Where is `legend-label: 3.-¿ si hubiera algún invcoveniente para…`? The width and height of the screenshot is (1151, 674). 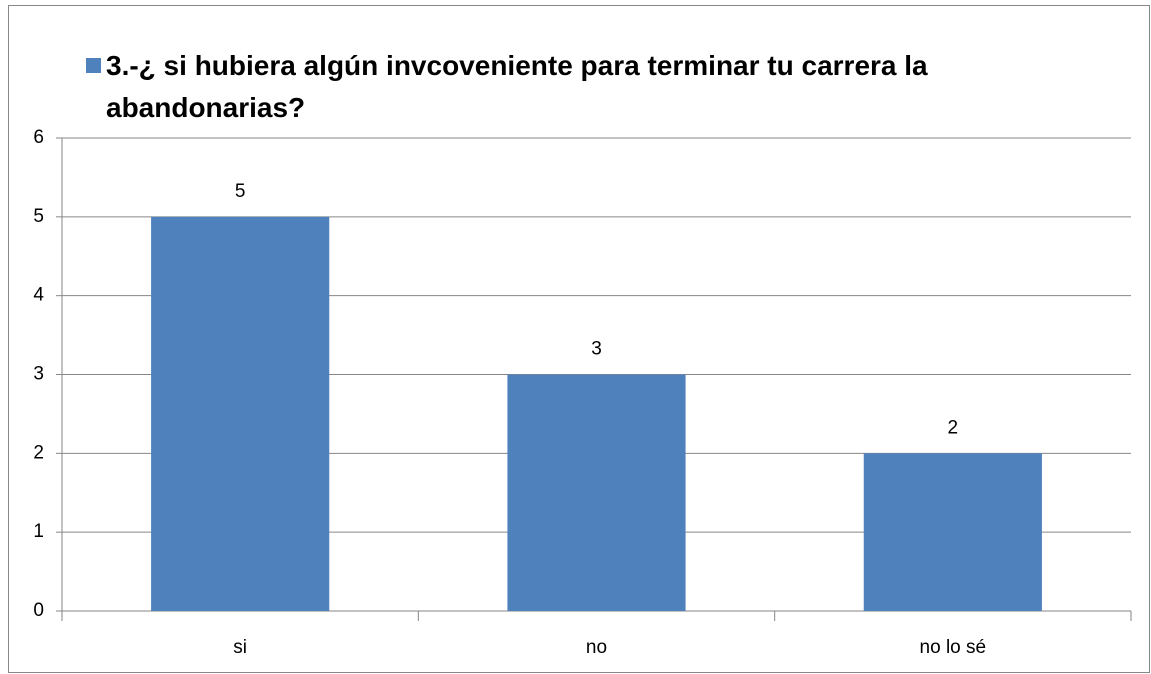
legend-label: 3.-¿ si hubiera algún invcoveniente para… is located at coordinates (517, 86).